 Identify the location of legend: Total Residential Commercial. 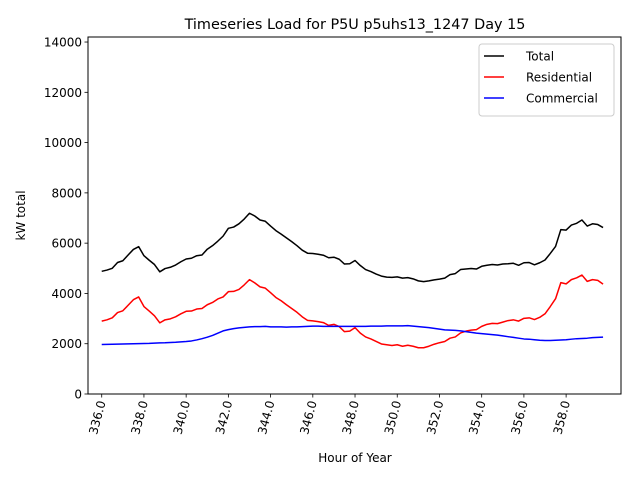
(546, 80).